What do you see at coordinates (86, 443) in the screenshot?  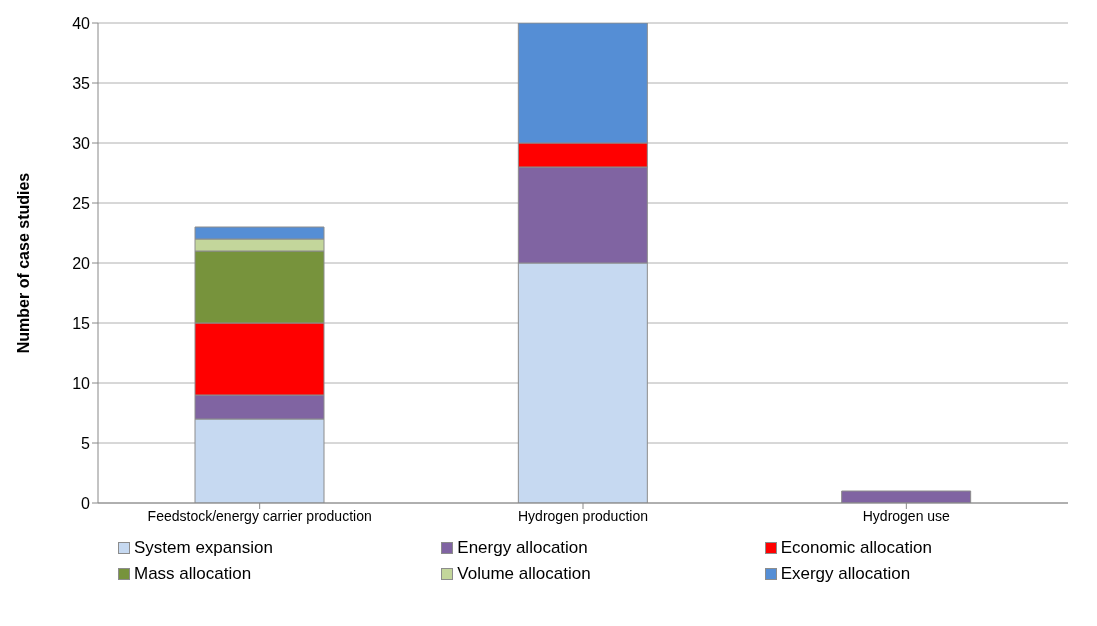 I see `y-tick-label: 5` at bounding box center [86, 443].